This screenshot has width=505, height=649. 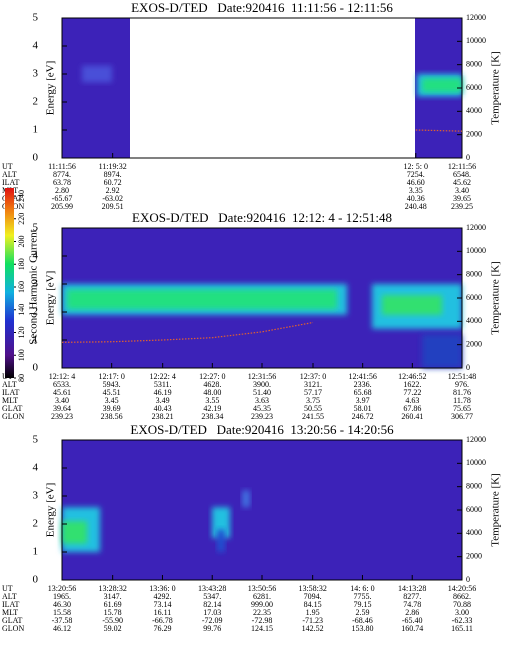 I want to click on ephemeris-value: 58.01, so click(x=363, y=408).